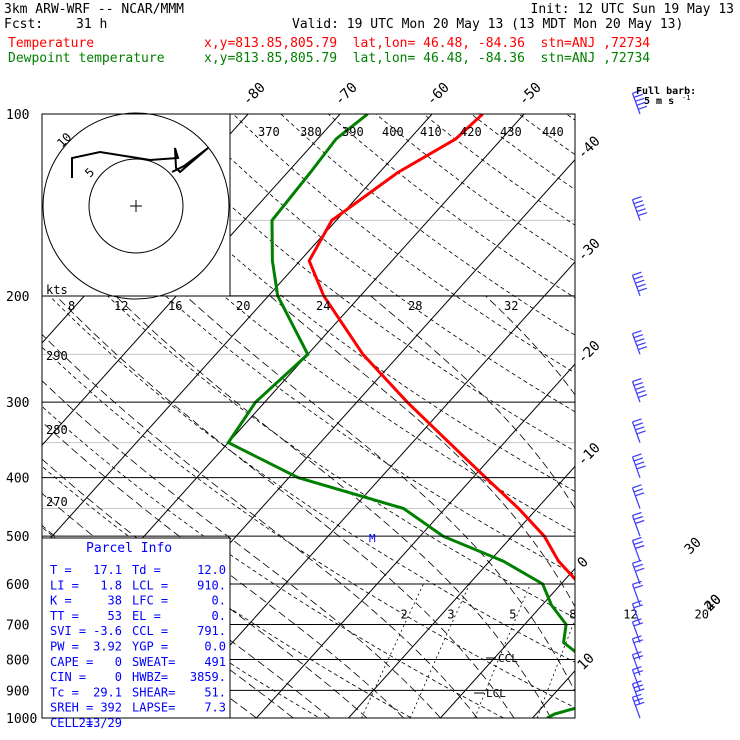 This screenshot has height=740, width=740. What do you see at coordinates (438, 94) in the screenshot?
I see `isotherm-label: -60` at bounding box center [438, 94].